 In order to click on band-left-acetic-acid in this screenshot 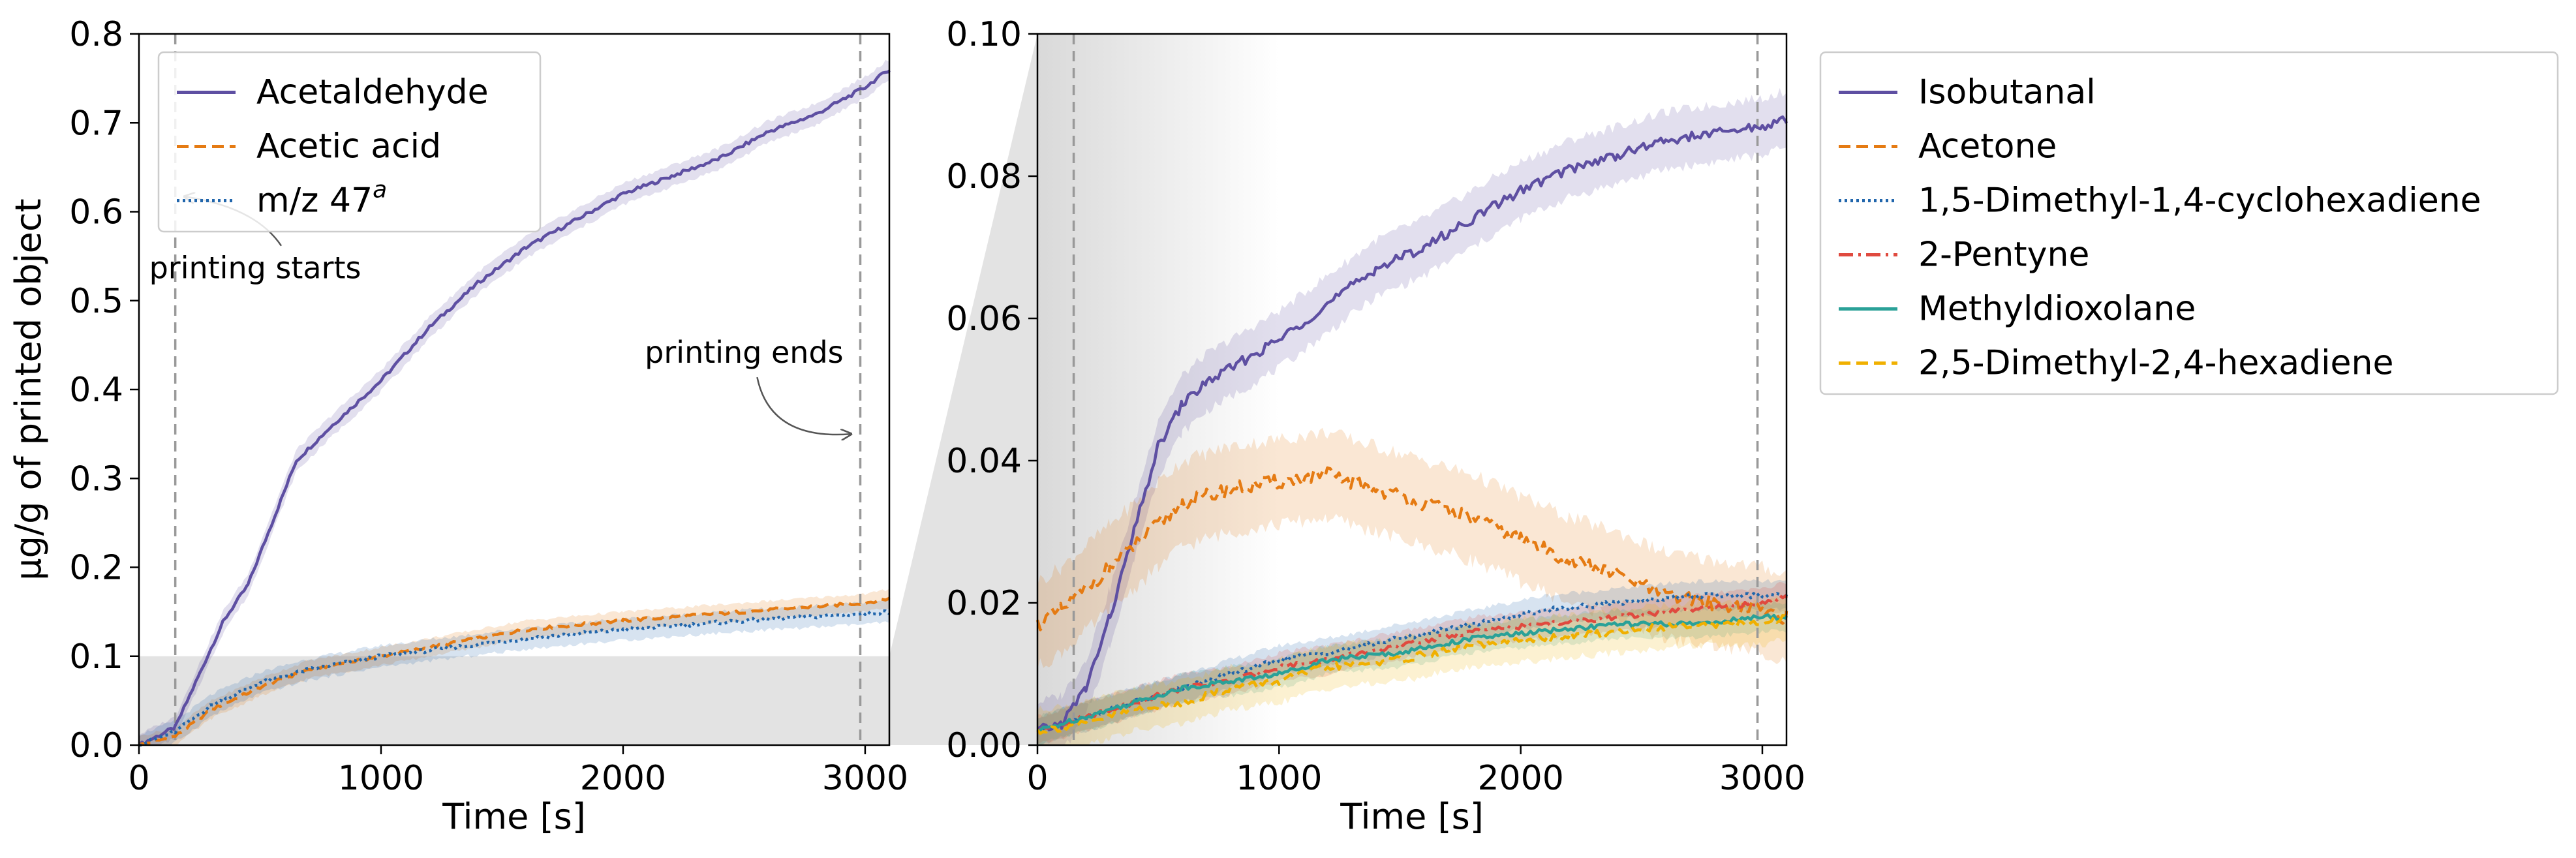, I will do `click(514, 667)`.